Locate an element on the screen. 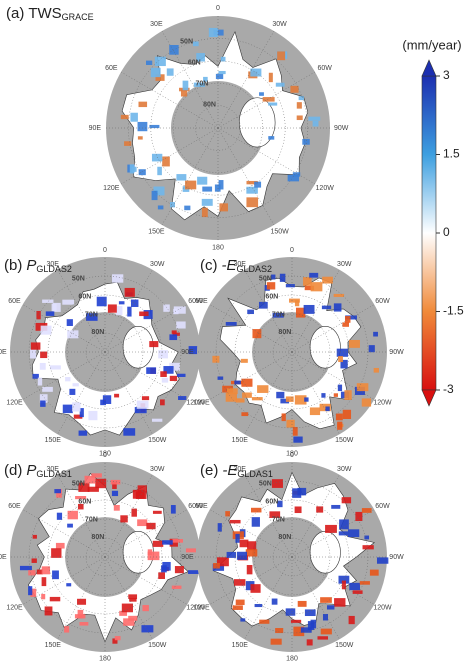  colorbar is located at coordinates (429, 233).